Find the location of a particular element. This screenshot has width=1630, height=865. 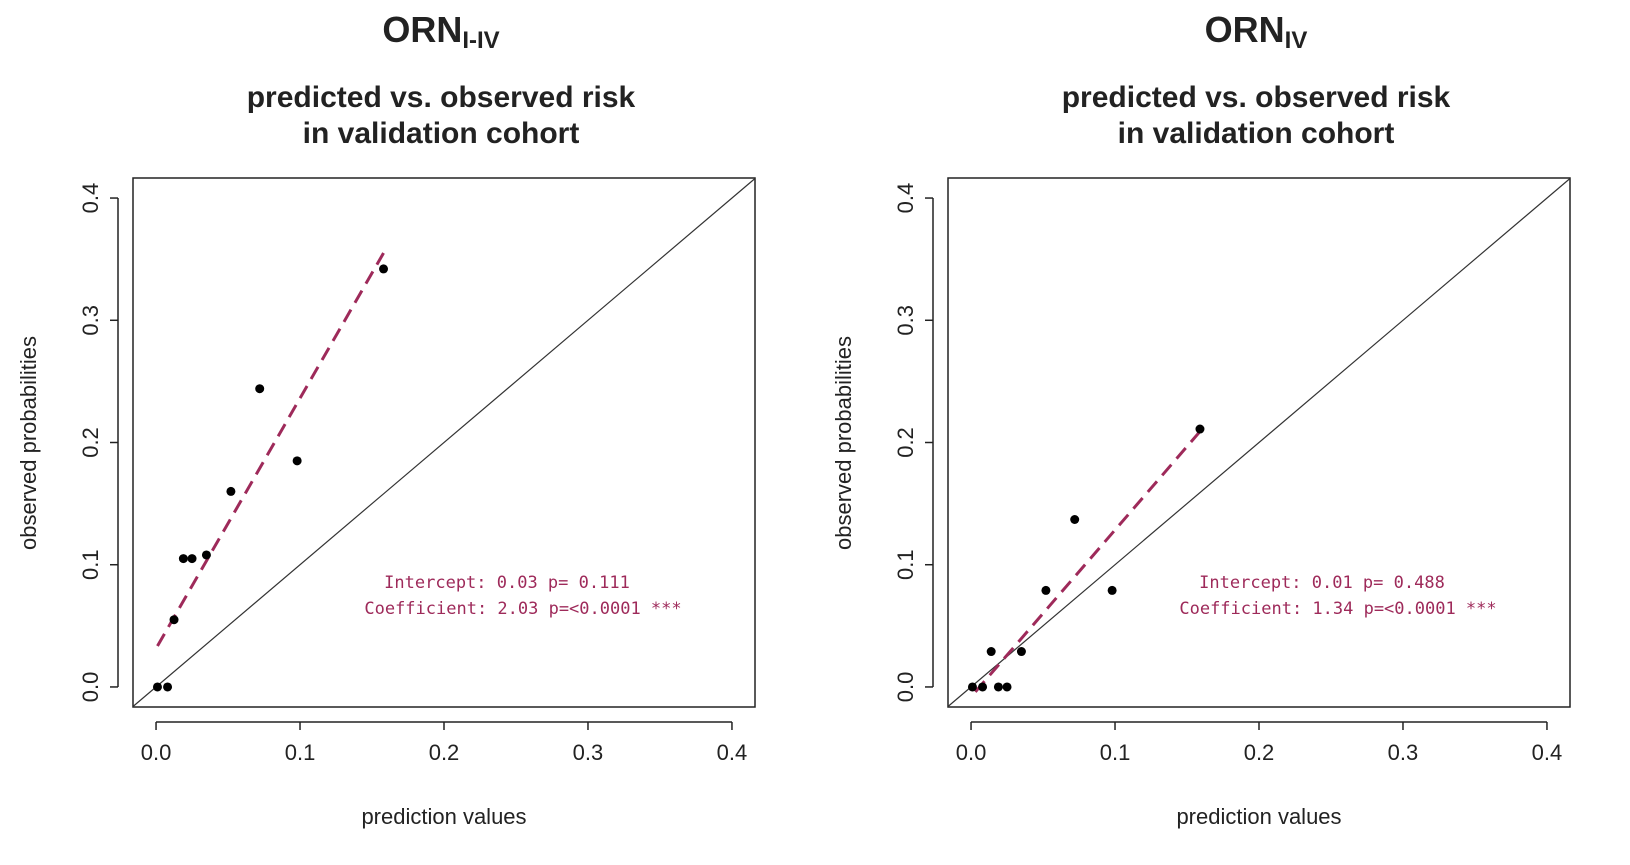

chart-title: ORNI-IV is located at coordinates (440, 32).